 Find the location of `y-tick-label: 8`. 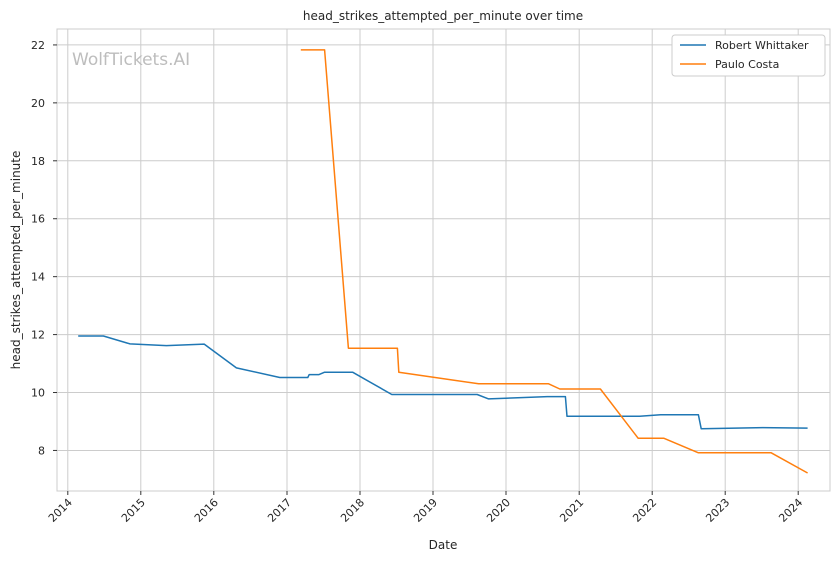

y-tick-label: 8 is located at coordinates (41, 450).